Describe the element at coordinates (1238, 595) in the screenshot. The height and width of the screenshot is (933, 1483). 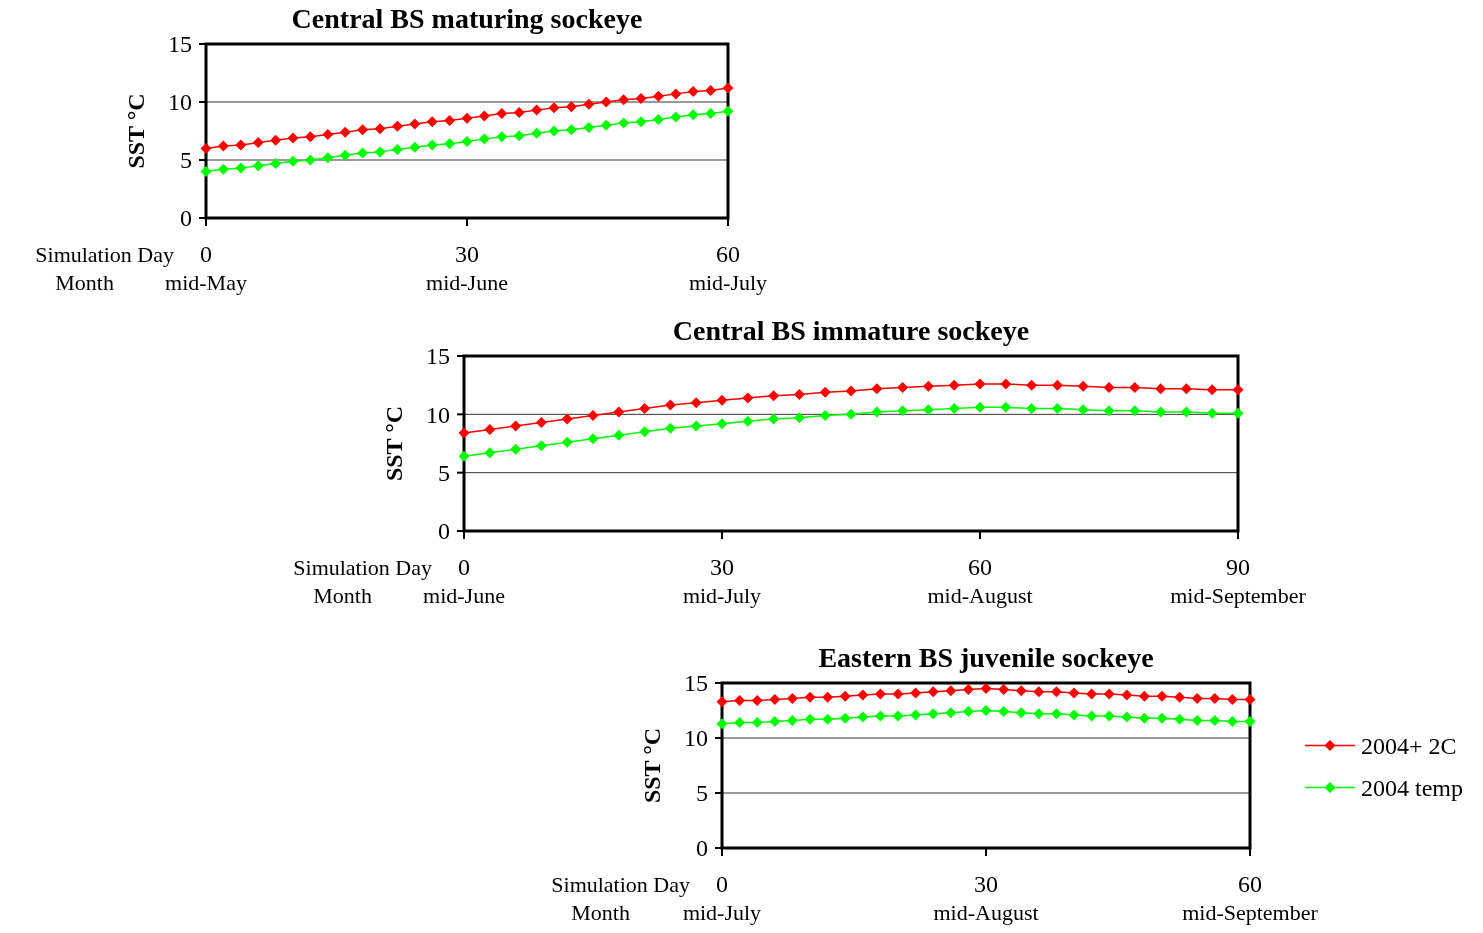
I see `text: mid-September` at that location.